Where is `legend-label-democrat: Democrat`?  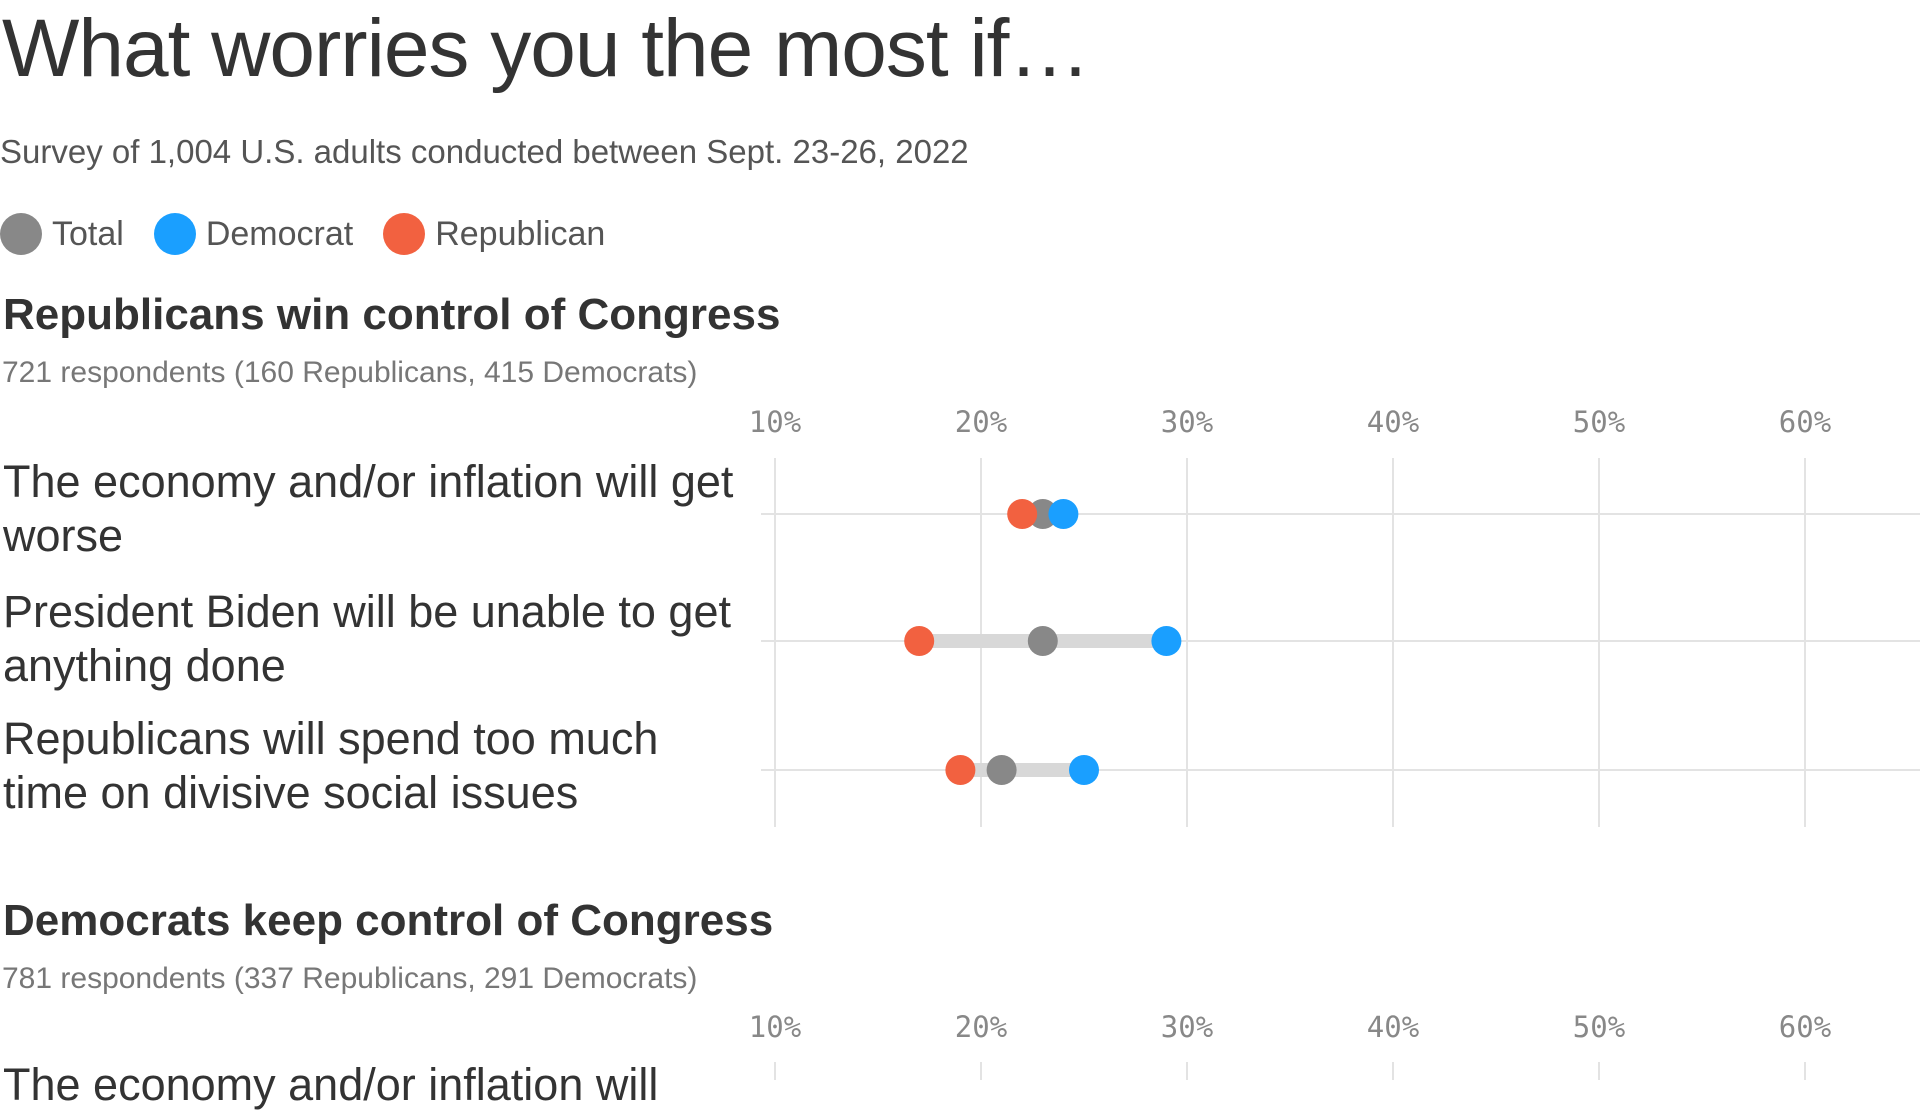
legend-label-democrat: Democrat is located at coordinates (279, 233).